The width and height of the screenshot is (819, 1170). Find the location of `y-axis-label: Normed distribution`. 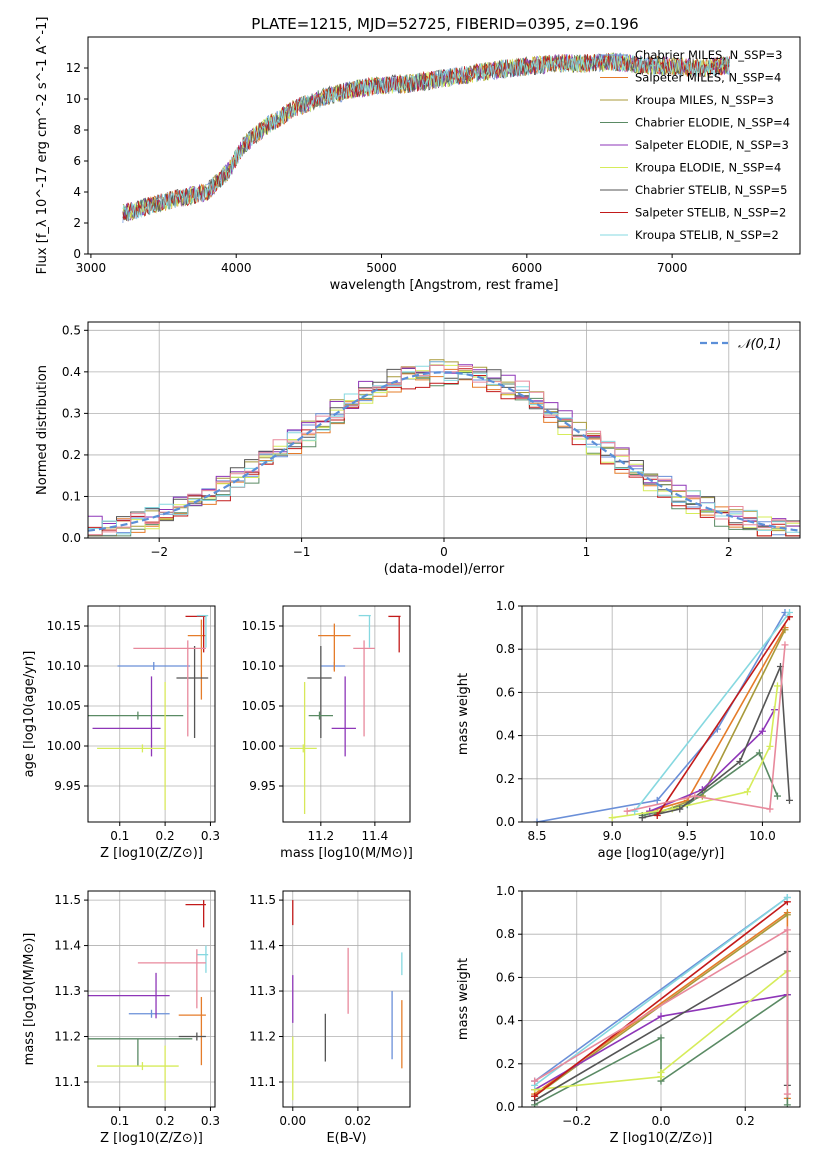

y-axis-label: Normed distribution is located at coordinates (42, 430).